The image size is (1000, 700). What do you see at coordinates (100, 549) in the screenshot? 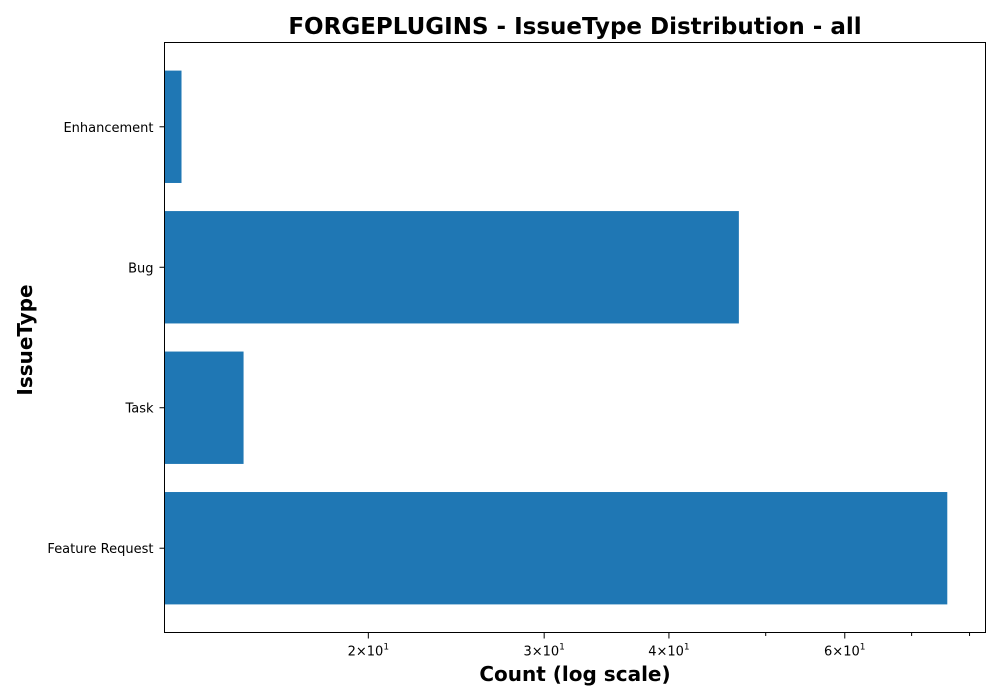
I see `y-tick-label: Feature Request` at bounding box center [100, 549].